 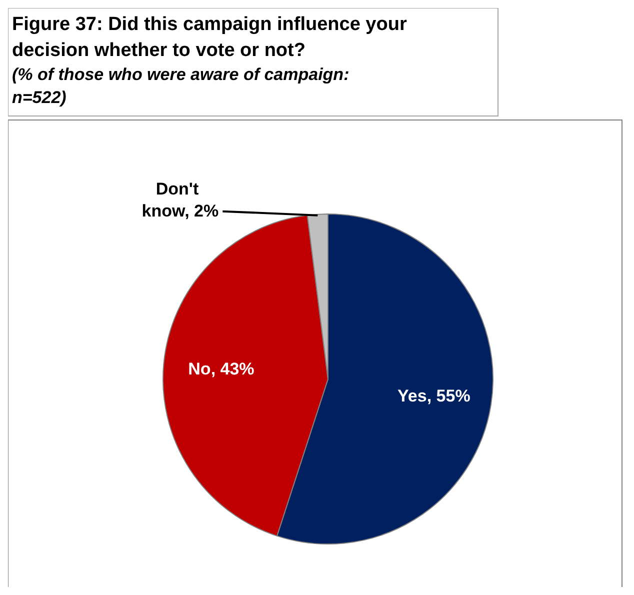 I want to click on chart-title: Figure 37: Did this campaign influence your decision whether to vote or not?, so click(x=210, y=37).